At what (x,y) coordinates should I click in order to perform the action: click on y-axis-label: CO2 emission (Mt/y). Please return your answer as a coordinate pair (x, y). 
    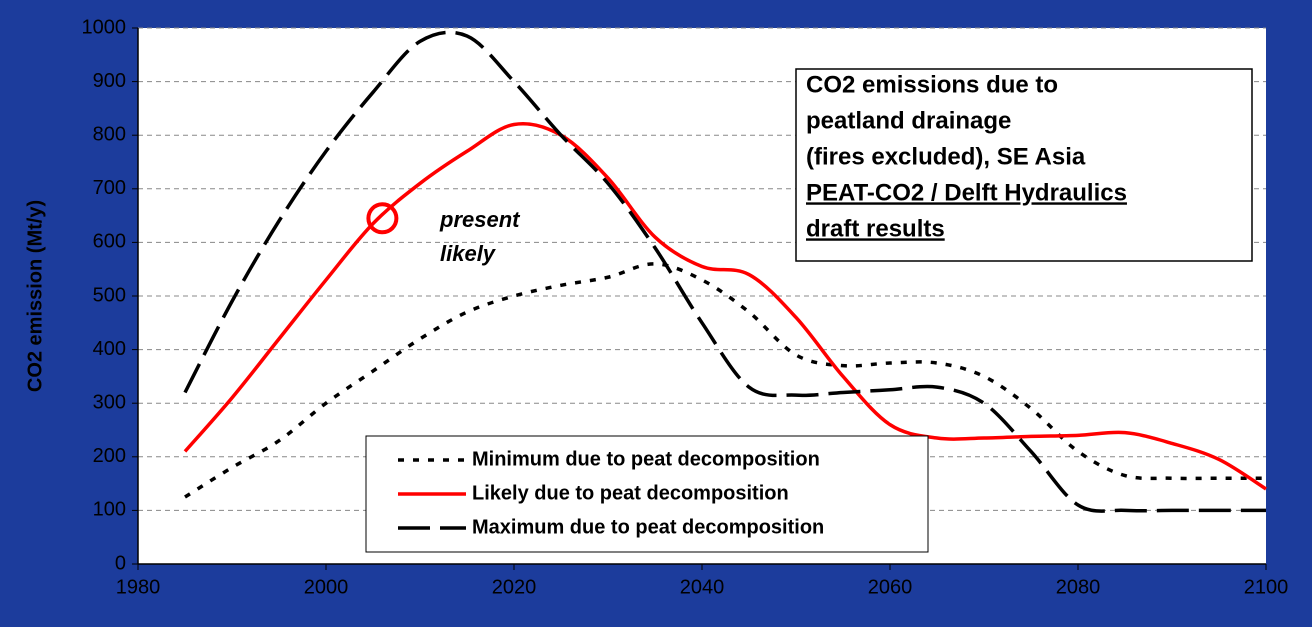
    Looking at the image, I should click on (35, 296).